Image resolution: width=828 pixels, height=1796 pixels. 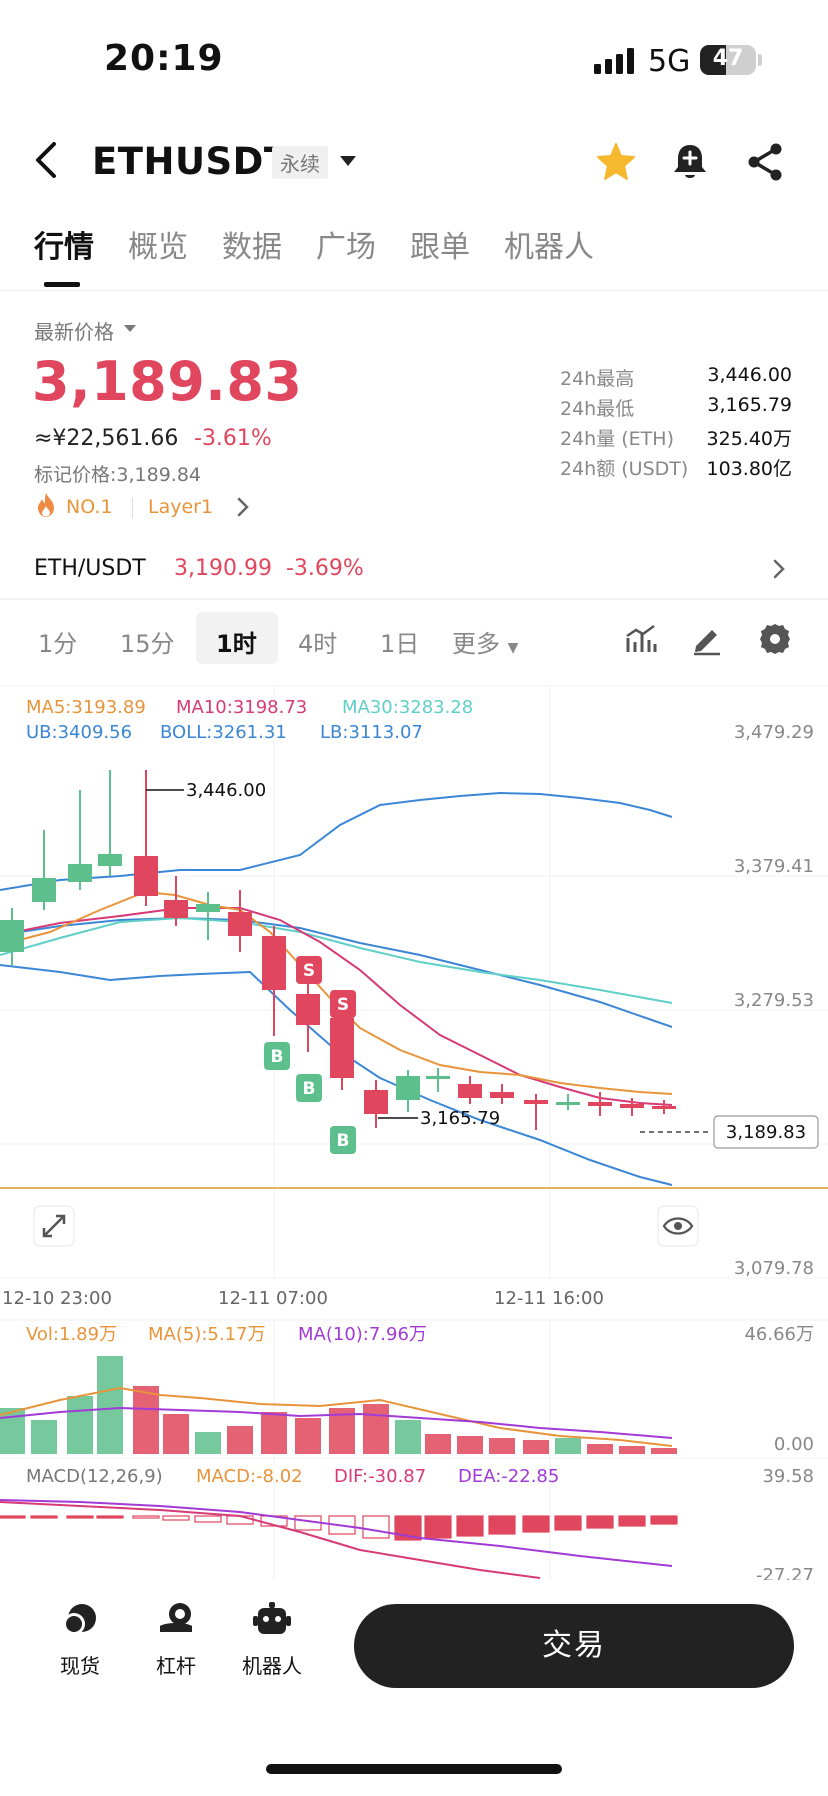 I want to click on y-tick-label: 3,279.53, so click(x=774, y=1000).